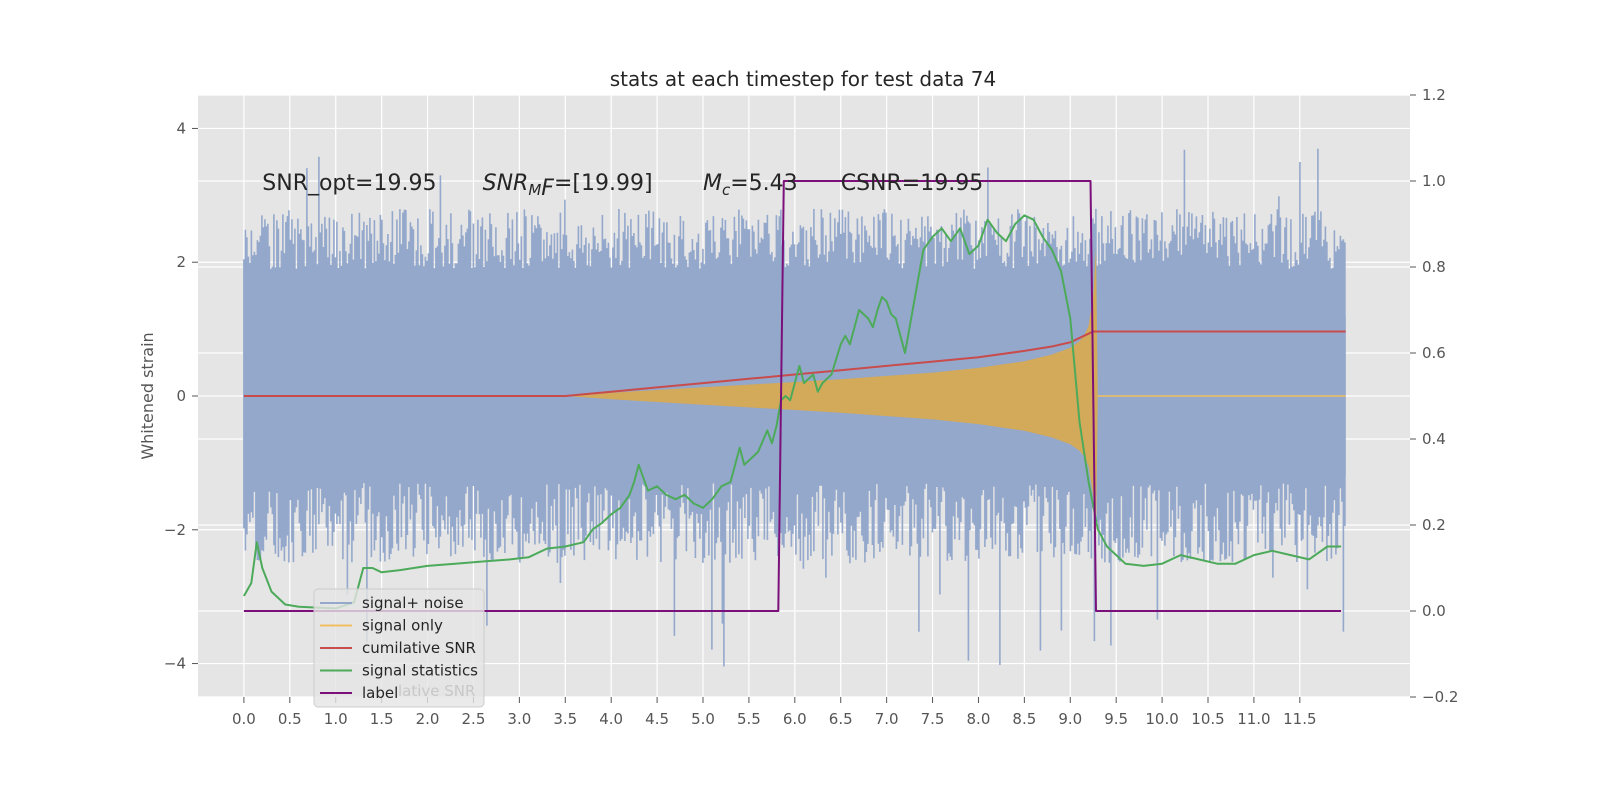  Describe the element at coordinates (1024, 719) in the screenshot. I see `x-tick-label: 8.5` at that location.